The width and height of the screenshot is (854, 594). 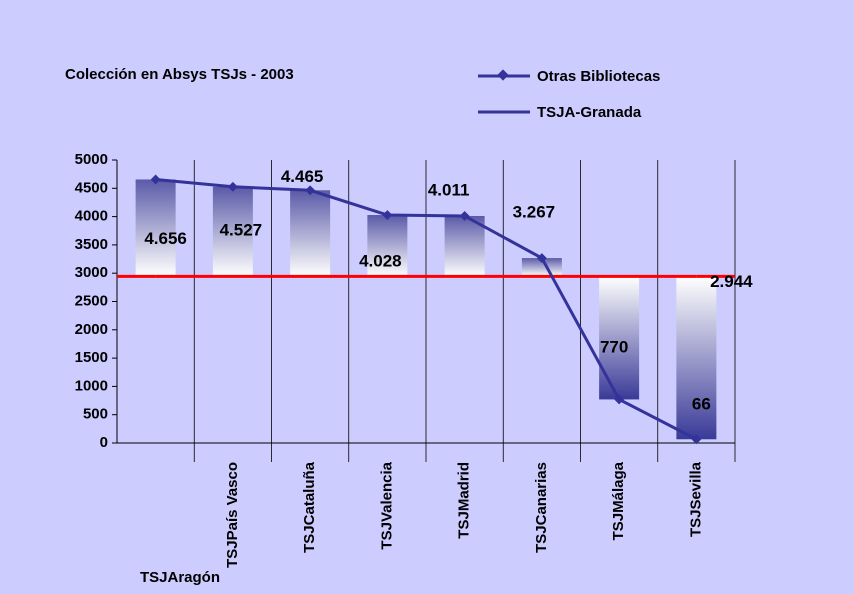 What do you see at coordinates (179, 74) in the screenshot?
I see `chart-title: Colección en Absys TSJs - 2003` at bounding box center [179, 74].